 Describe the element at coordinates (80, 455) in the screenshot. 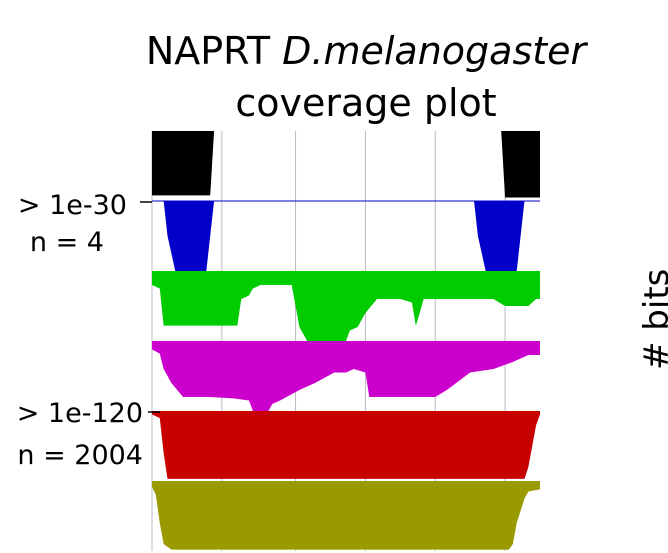

I see `band-label-2-count: n = 2004` at that location.